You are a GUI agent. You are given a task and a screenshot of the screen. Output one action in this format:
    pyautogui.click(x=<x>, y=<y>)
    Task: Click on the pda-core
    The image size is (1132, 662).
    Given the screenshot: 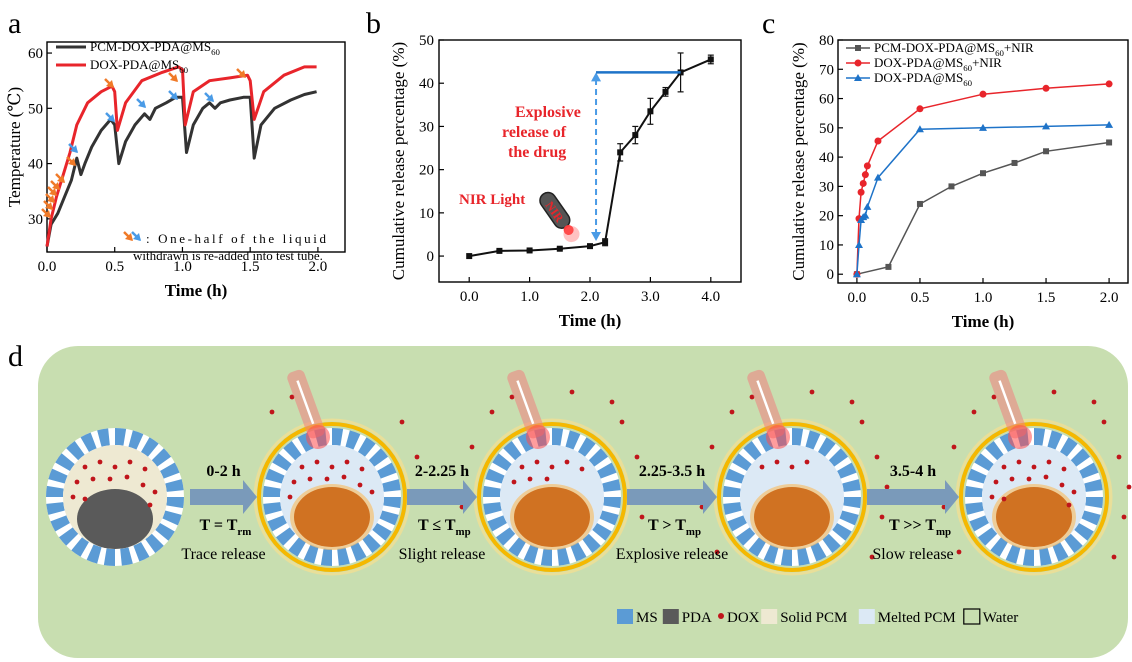 What is the action you would take?
    pyautogui.click(x=115, y=519)
    